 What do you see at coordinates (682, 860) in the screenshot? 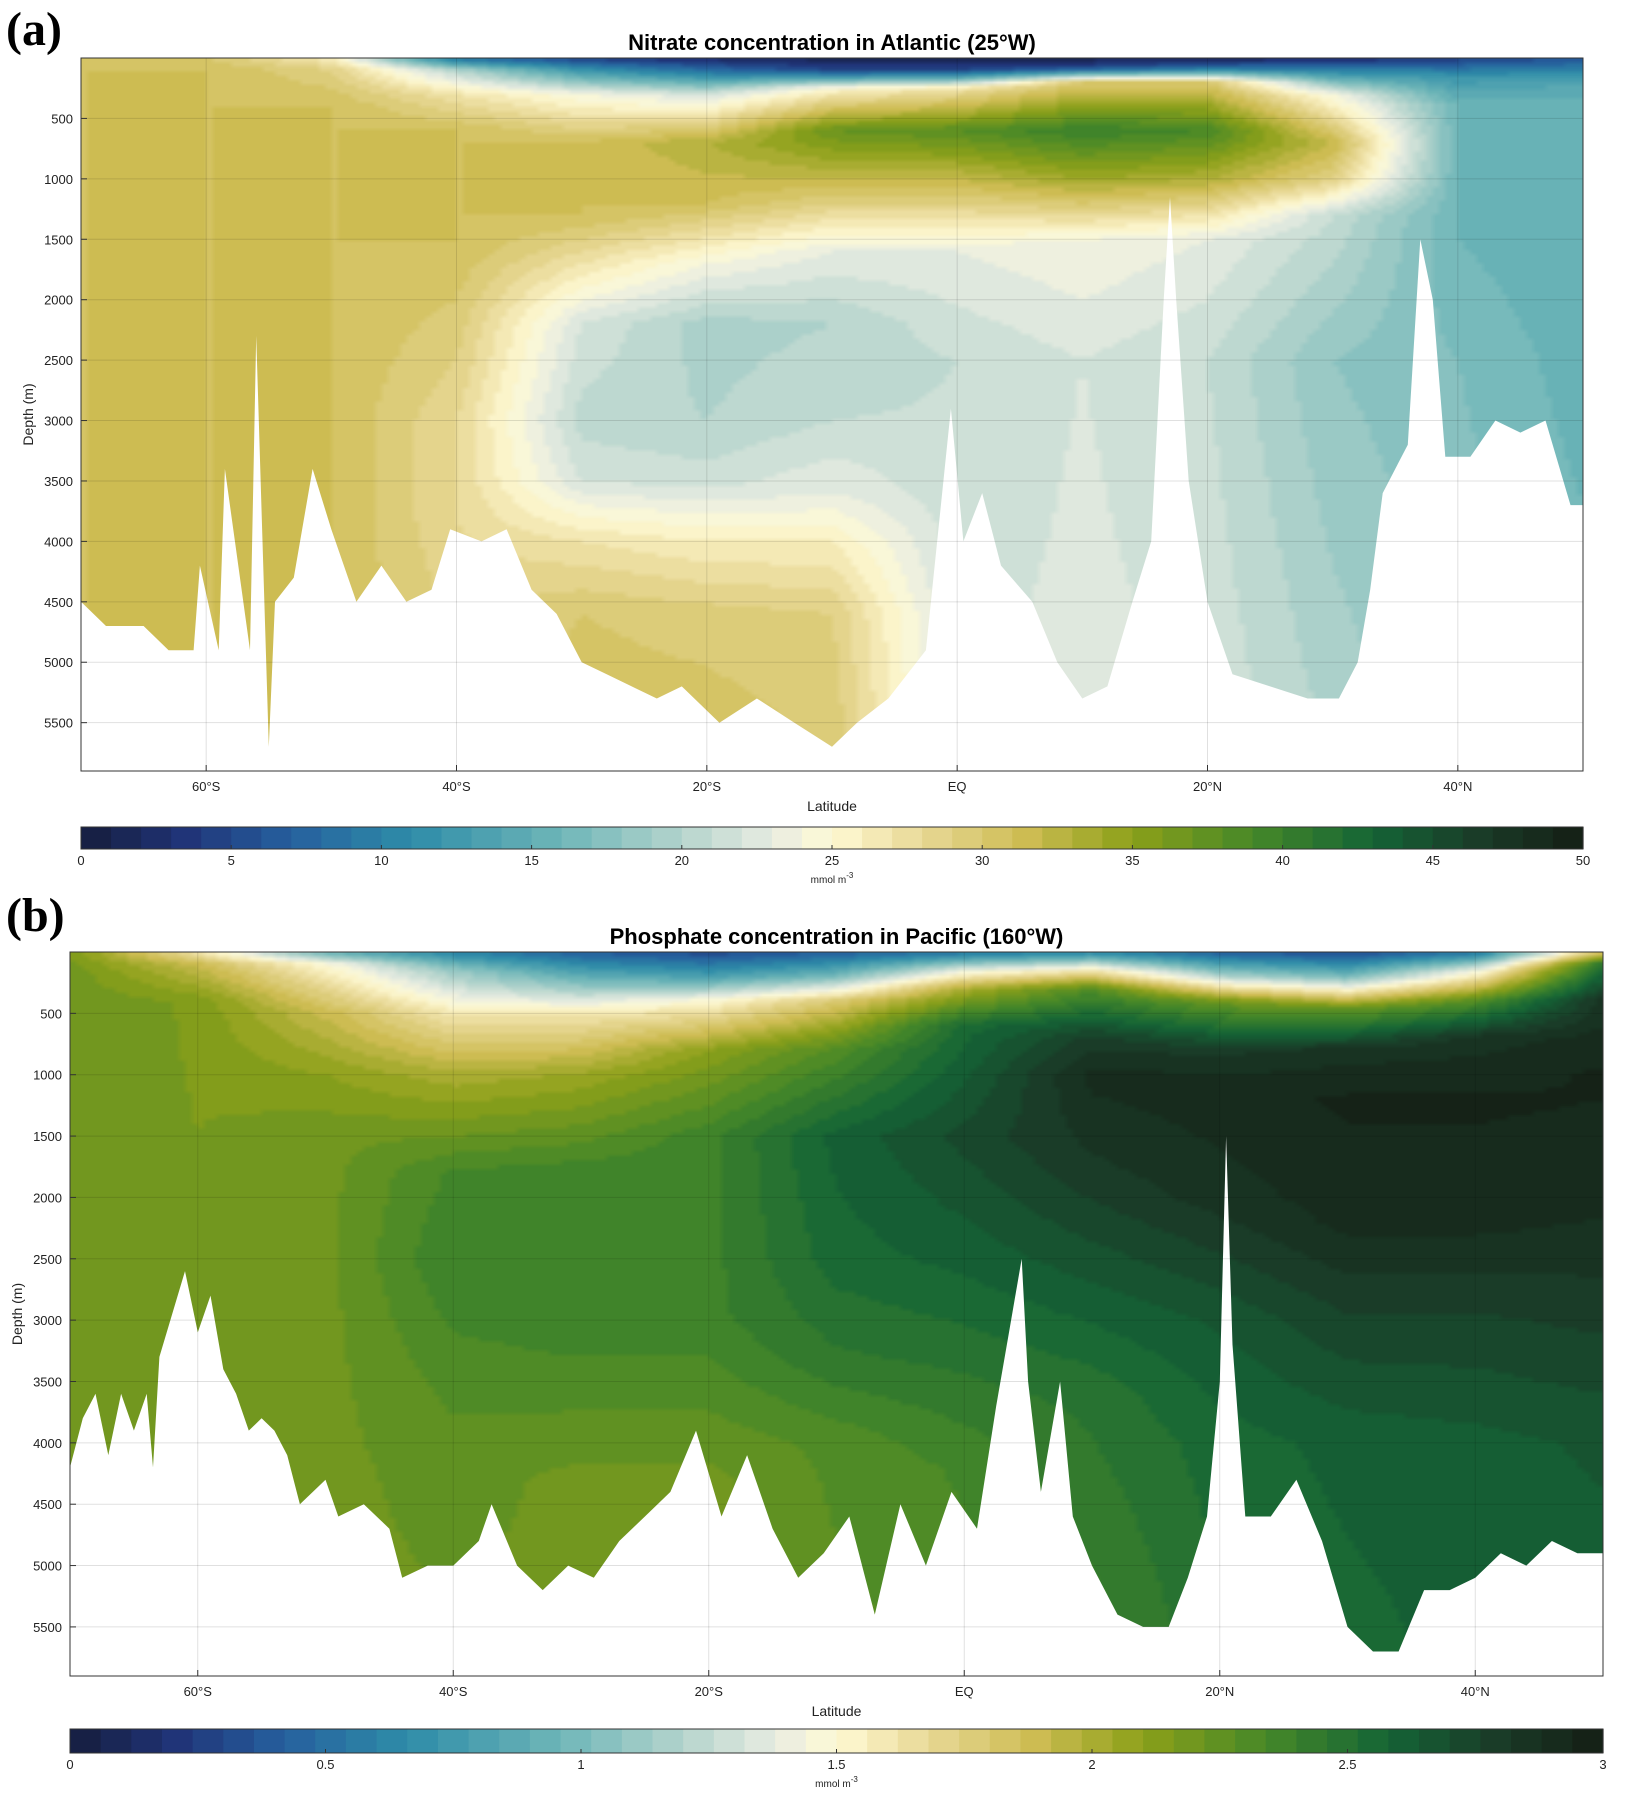
I see `colorbar-tick-label: 20` at bounding box center [682, 860].